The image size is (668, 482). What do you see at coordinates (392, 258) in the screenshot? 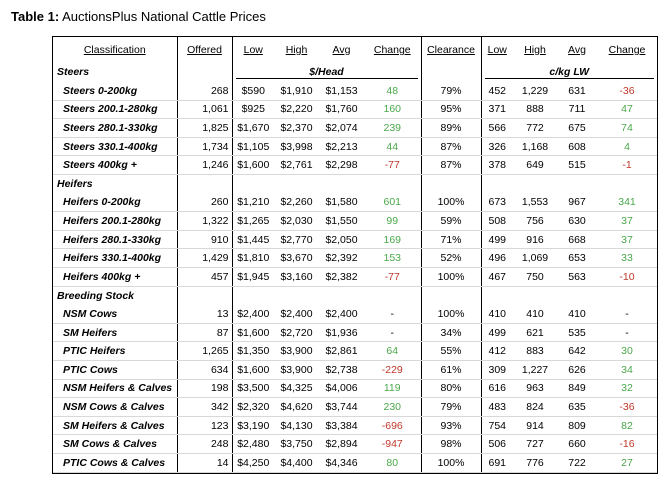
I see `cell-change: 153` at bounding box center [392, 258].